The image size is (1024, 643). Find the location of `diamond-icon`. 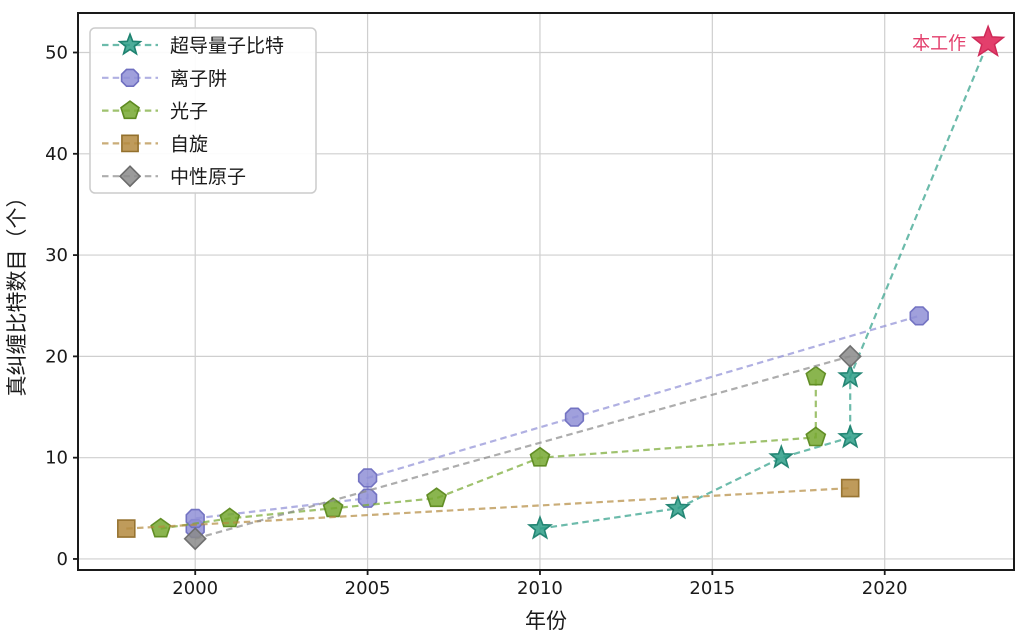

diamond-icon is located at coordinates (130, 176).